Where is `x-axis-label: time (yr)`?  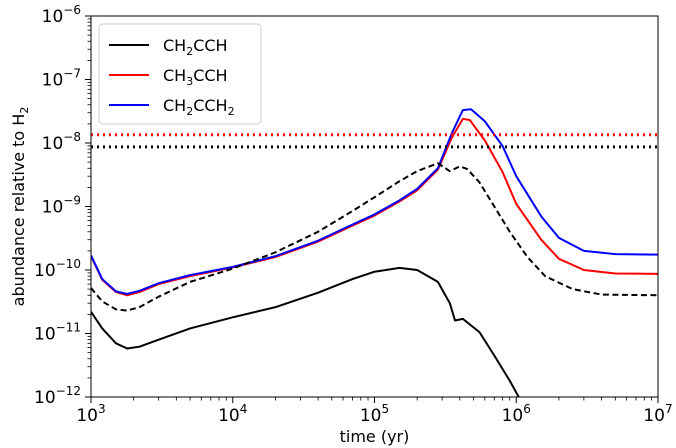
x-axis-label: time (yr) is located at coordinates (375, 436).